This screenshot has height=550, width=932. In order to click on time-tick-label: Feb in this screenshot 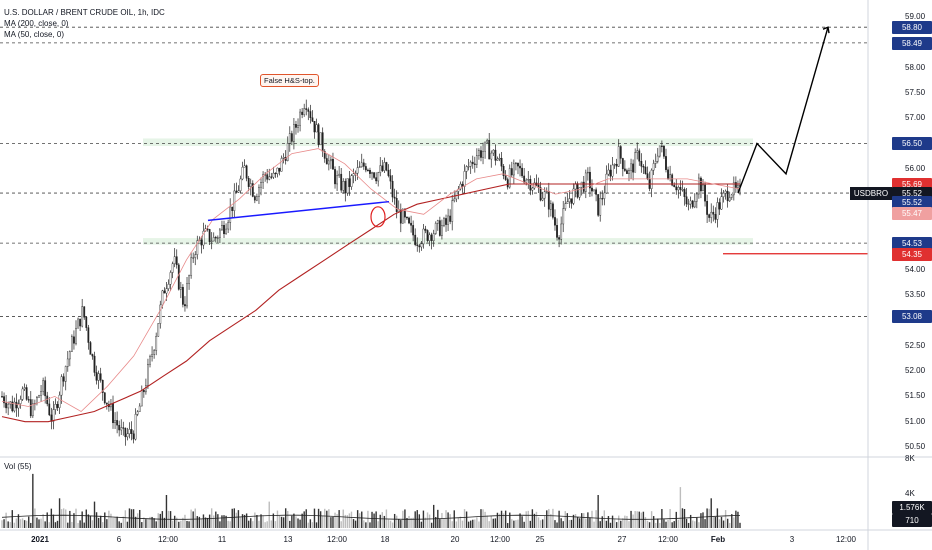, I will do `click(718, 539)`.